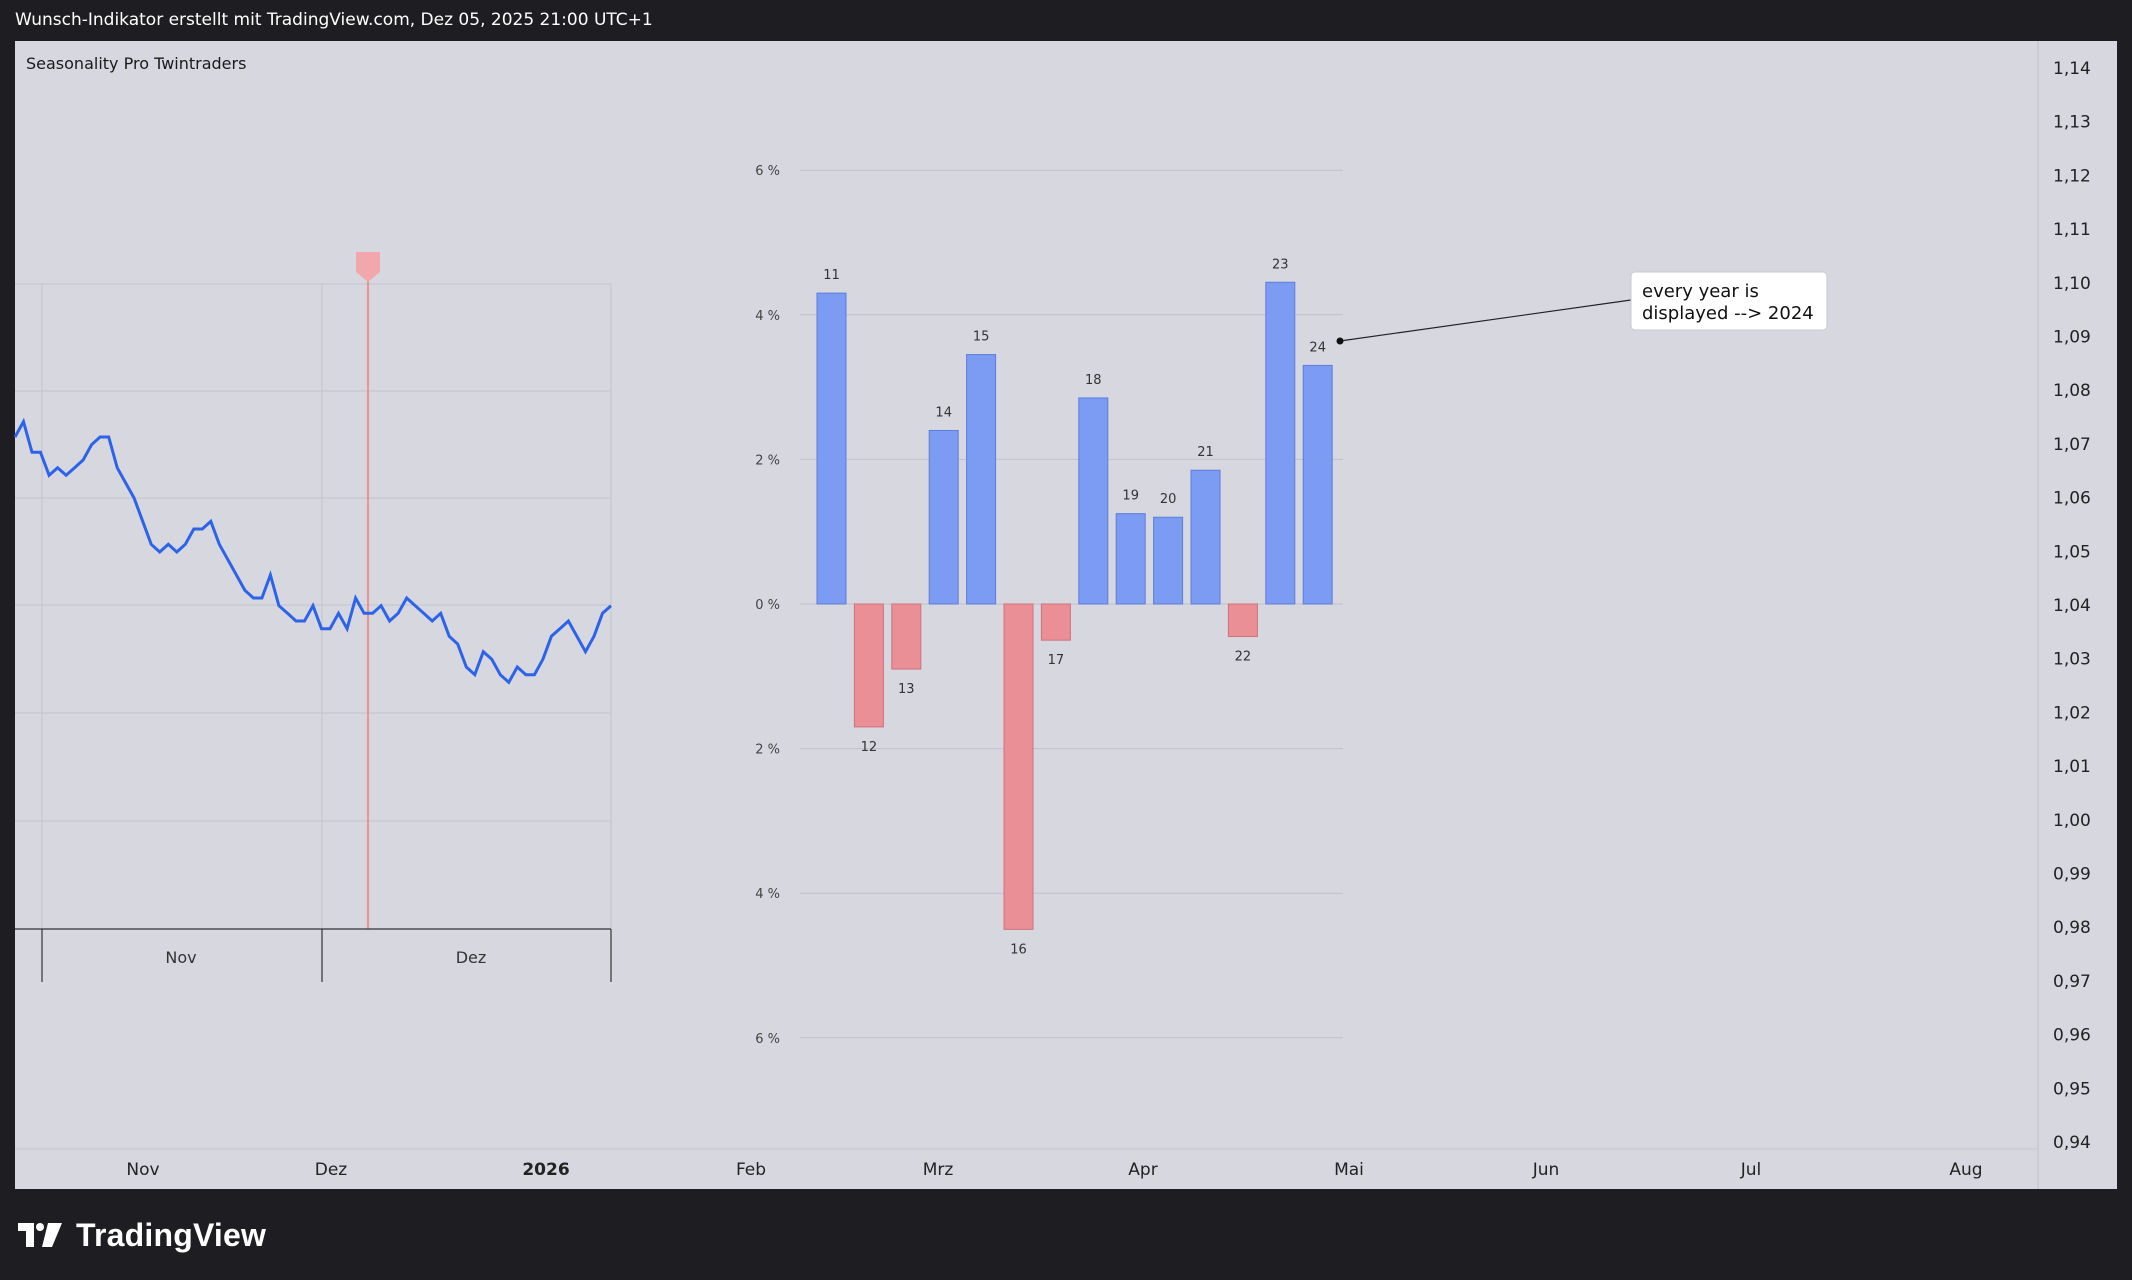 This screenshot has width=2132, height=1280. I want to click on price-tick-label: 1,13, so click(2072, 123).